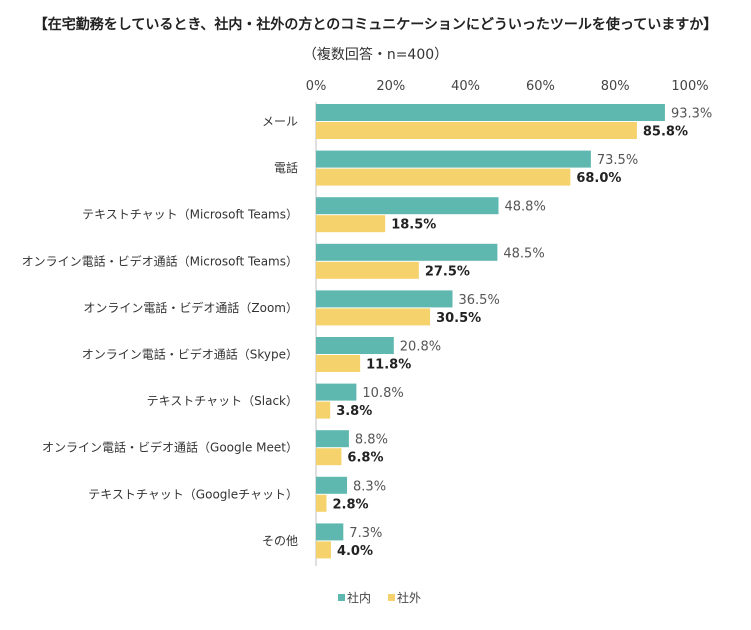  Describe the element at coordinates (465, 86) in the screenshot. I see `x-tick-label: 40%` at that location.